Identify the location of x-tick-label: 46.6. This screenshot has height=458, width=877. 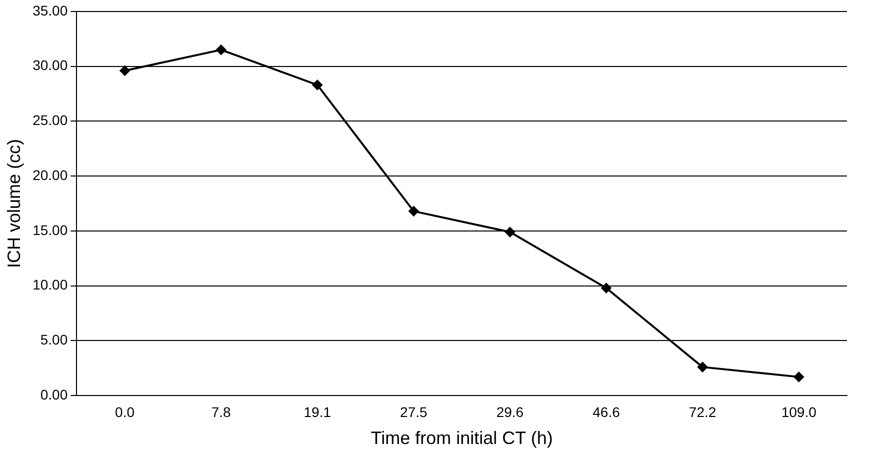
(606, 412).